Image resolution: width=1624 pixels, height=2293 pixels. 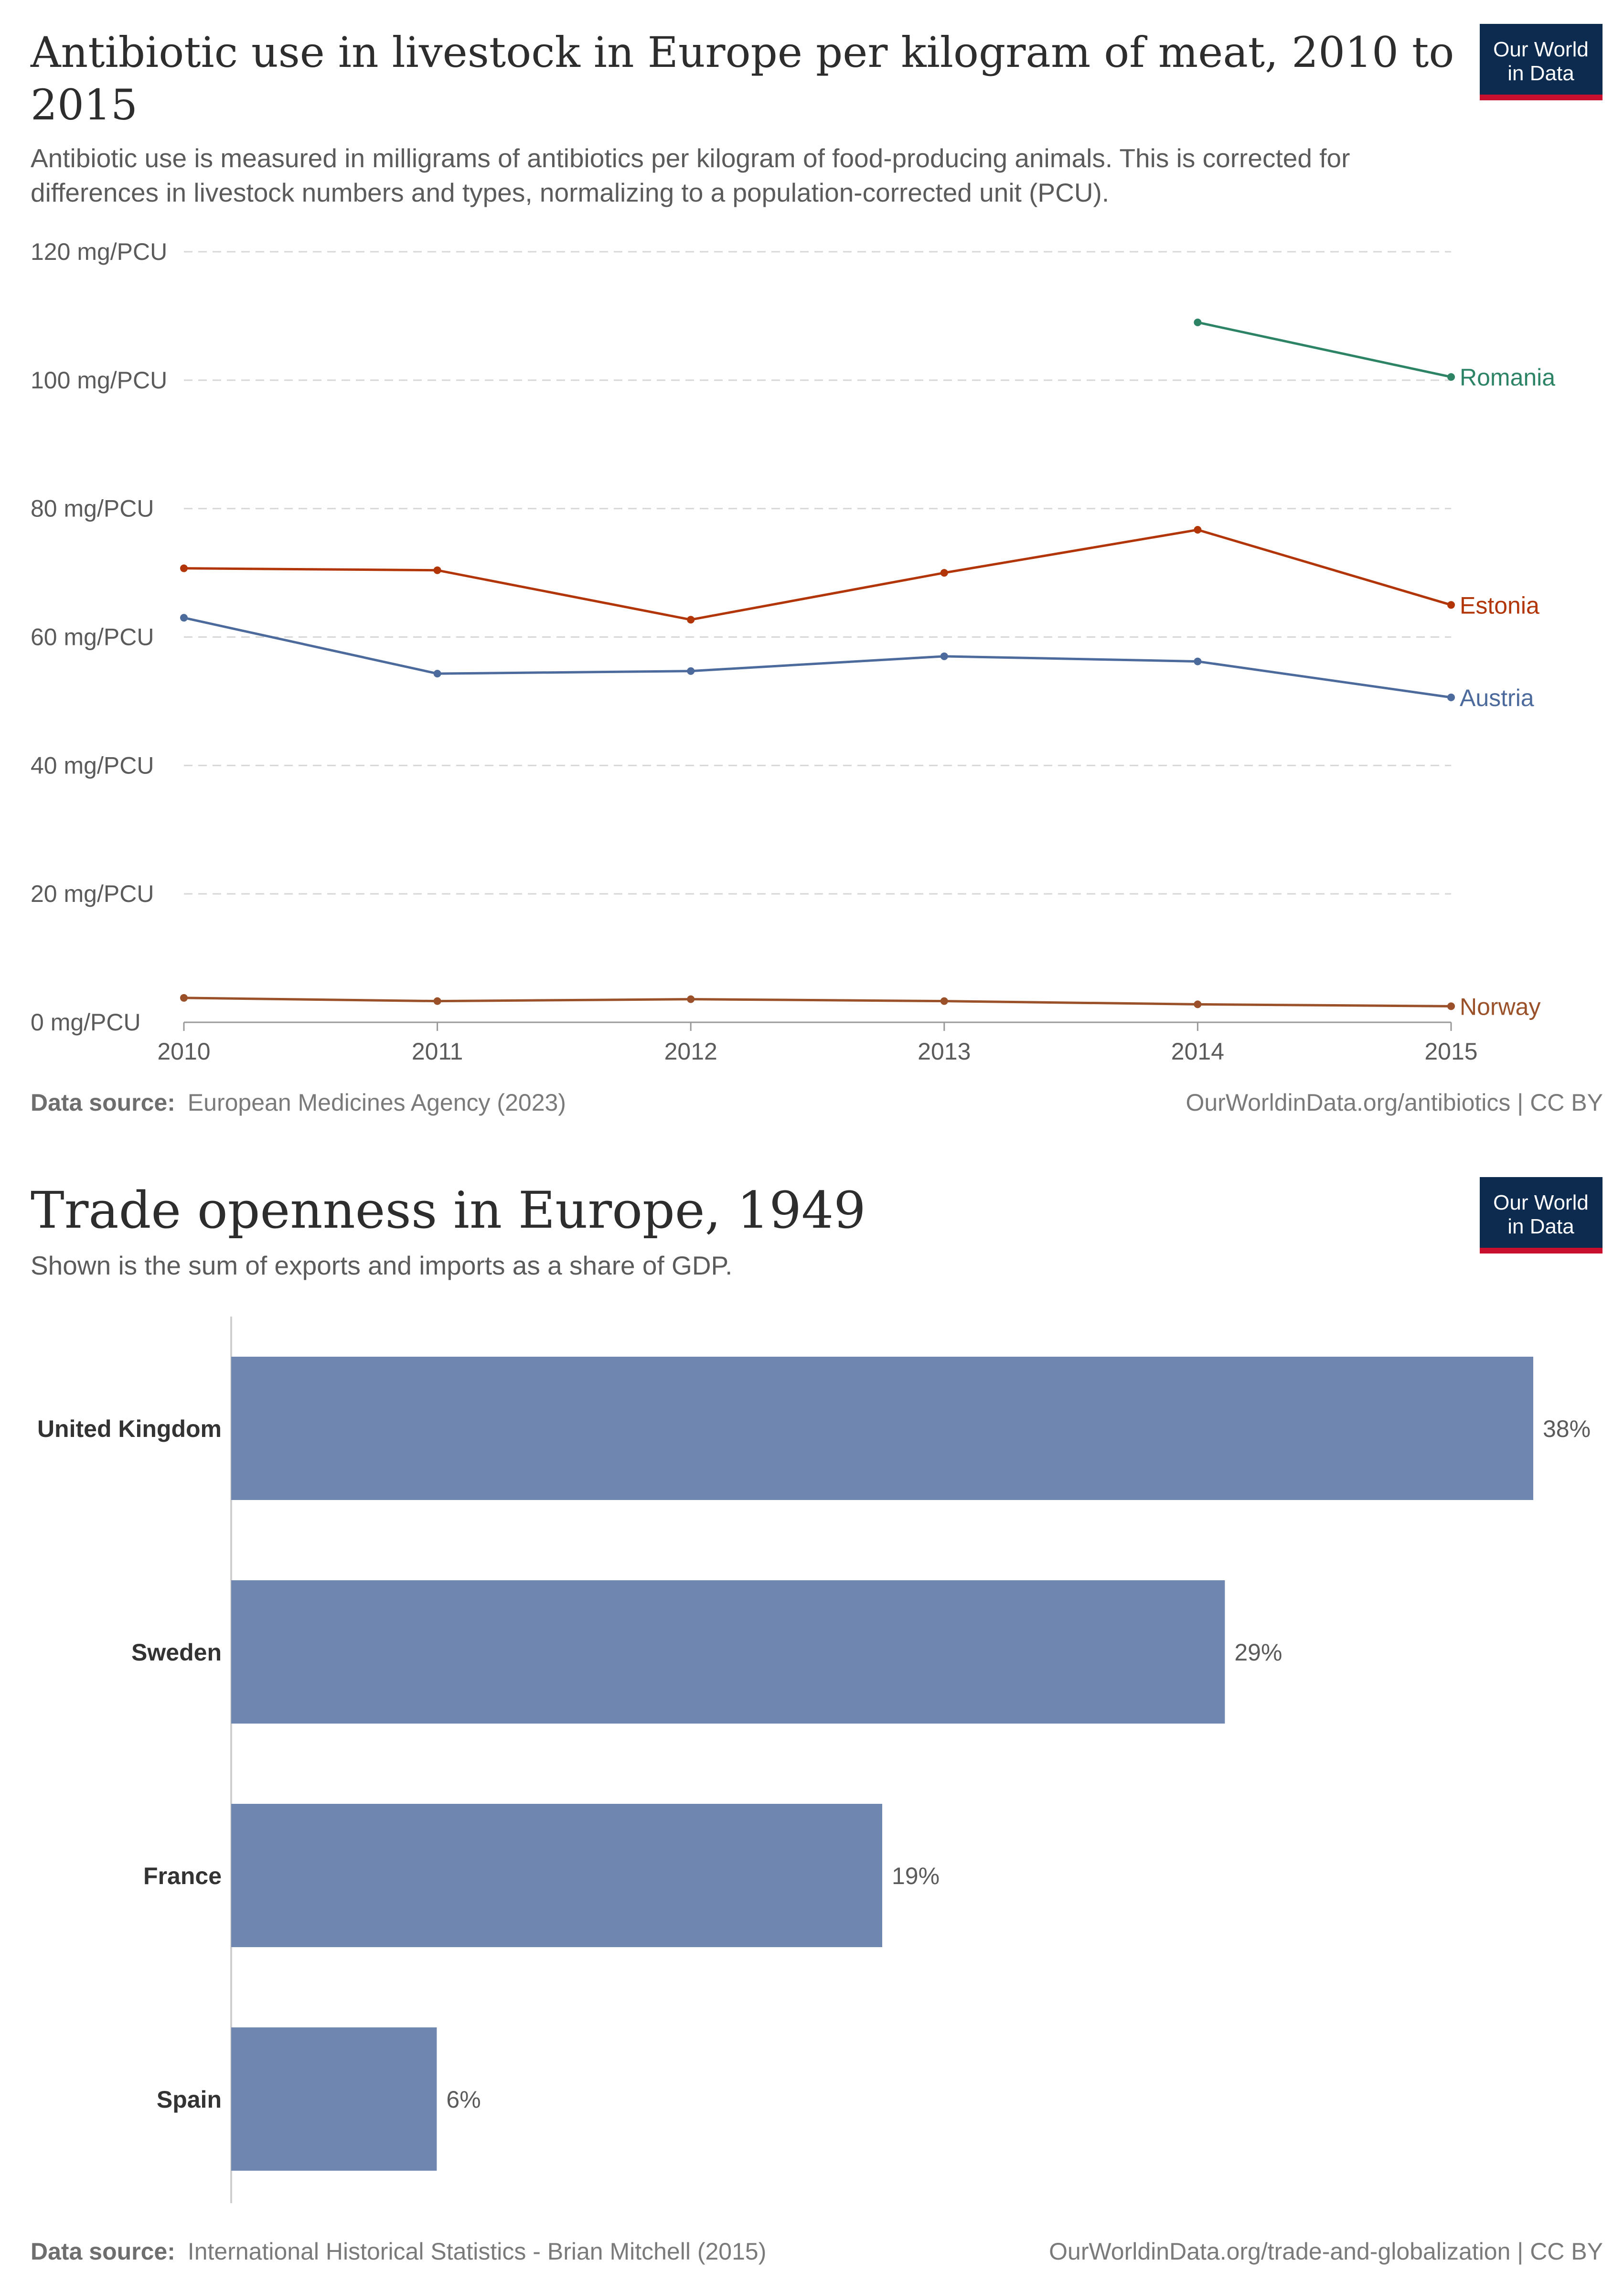 What do you see at coordinates (818, 1043) in the screenshot?
I see `line-chart-x-axis: 2010 2011 2012 2013 2014 2015` at bounding box center [818, 1043].